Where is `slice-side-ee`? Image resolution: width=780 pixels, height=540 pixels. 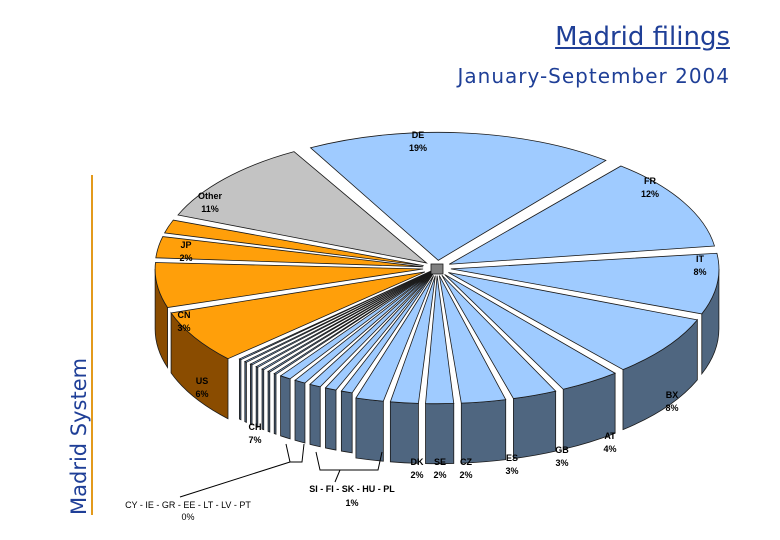
slice-side-ee is located at coordinates (257, 397).